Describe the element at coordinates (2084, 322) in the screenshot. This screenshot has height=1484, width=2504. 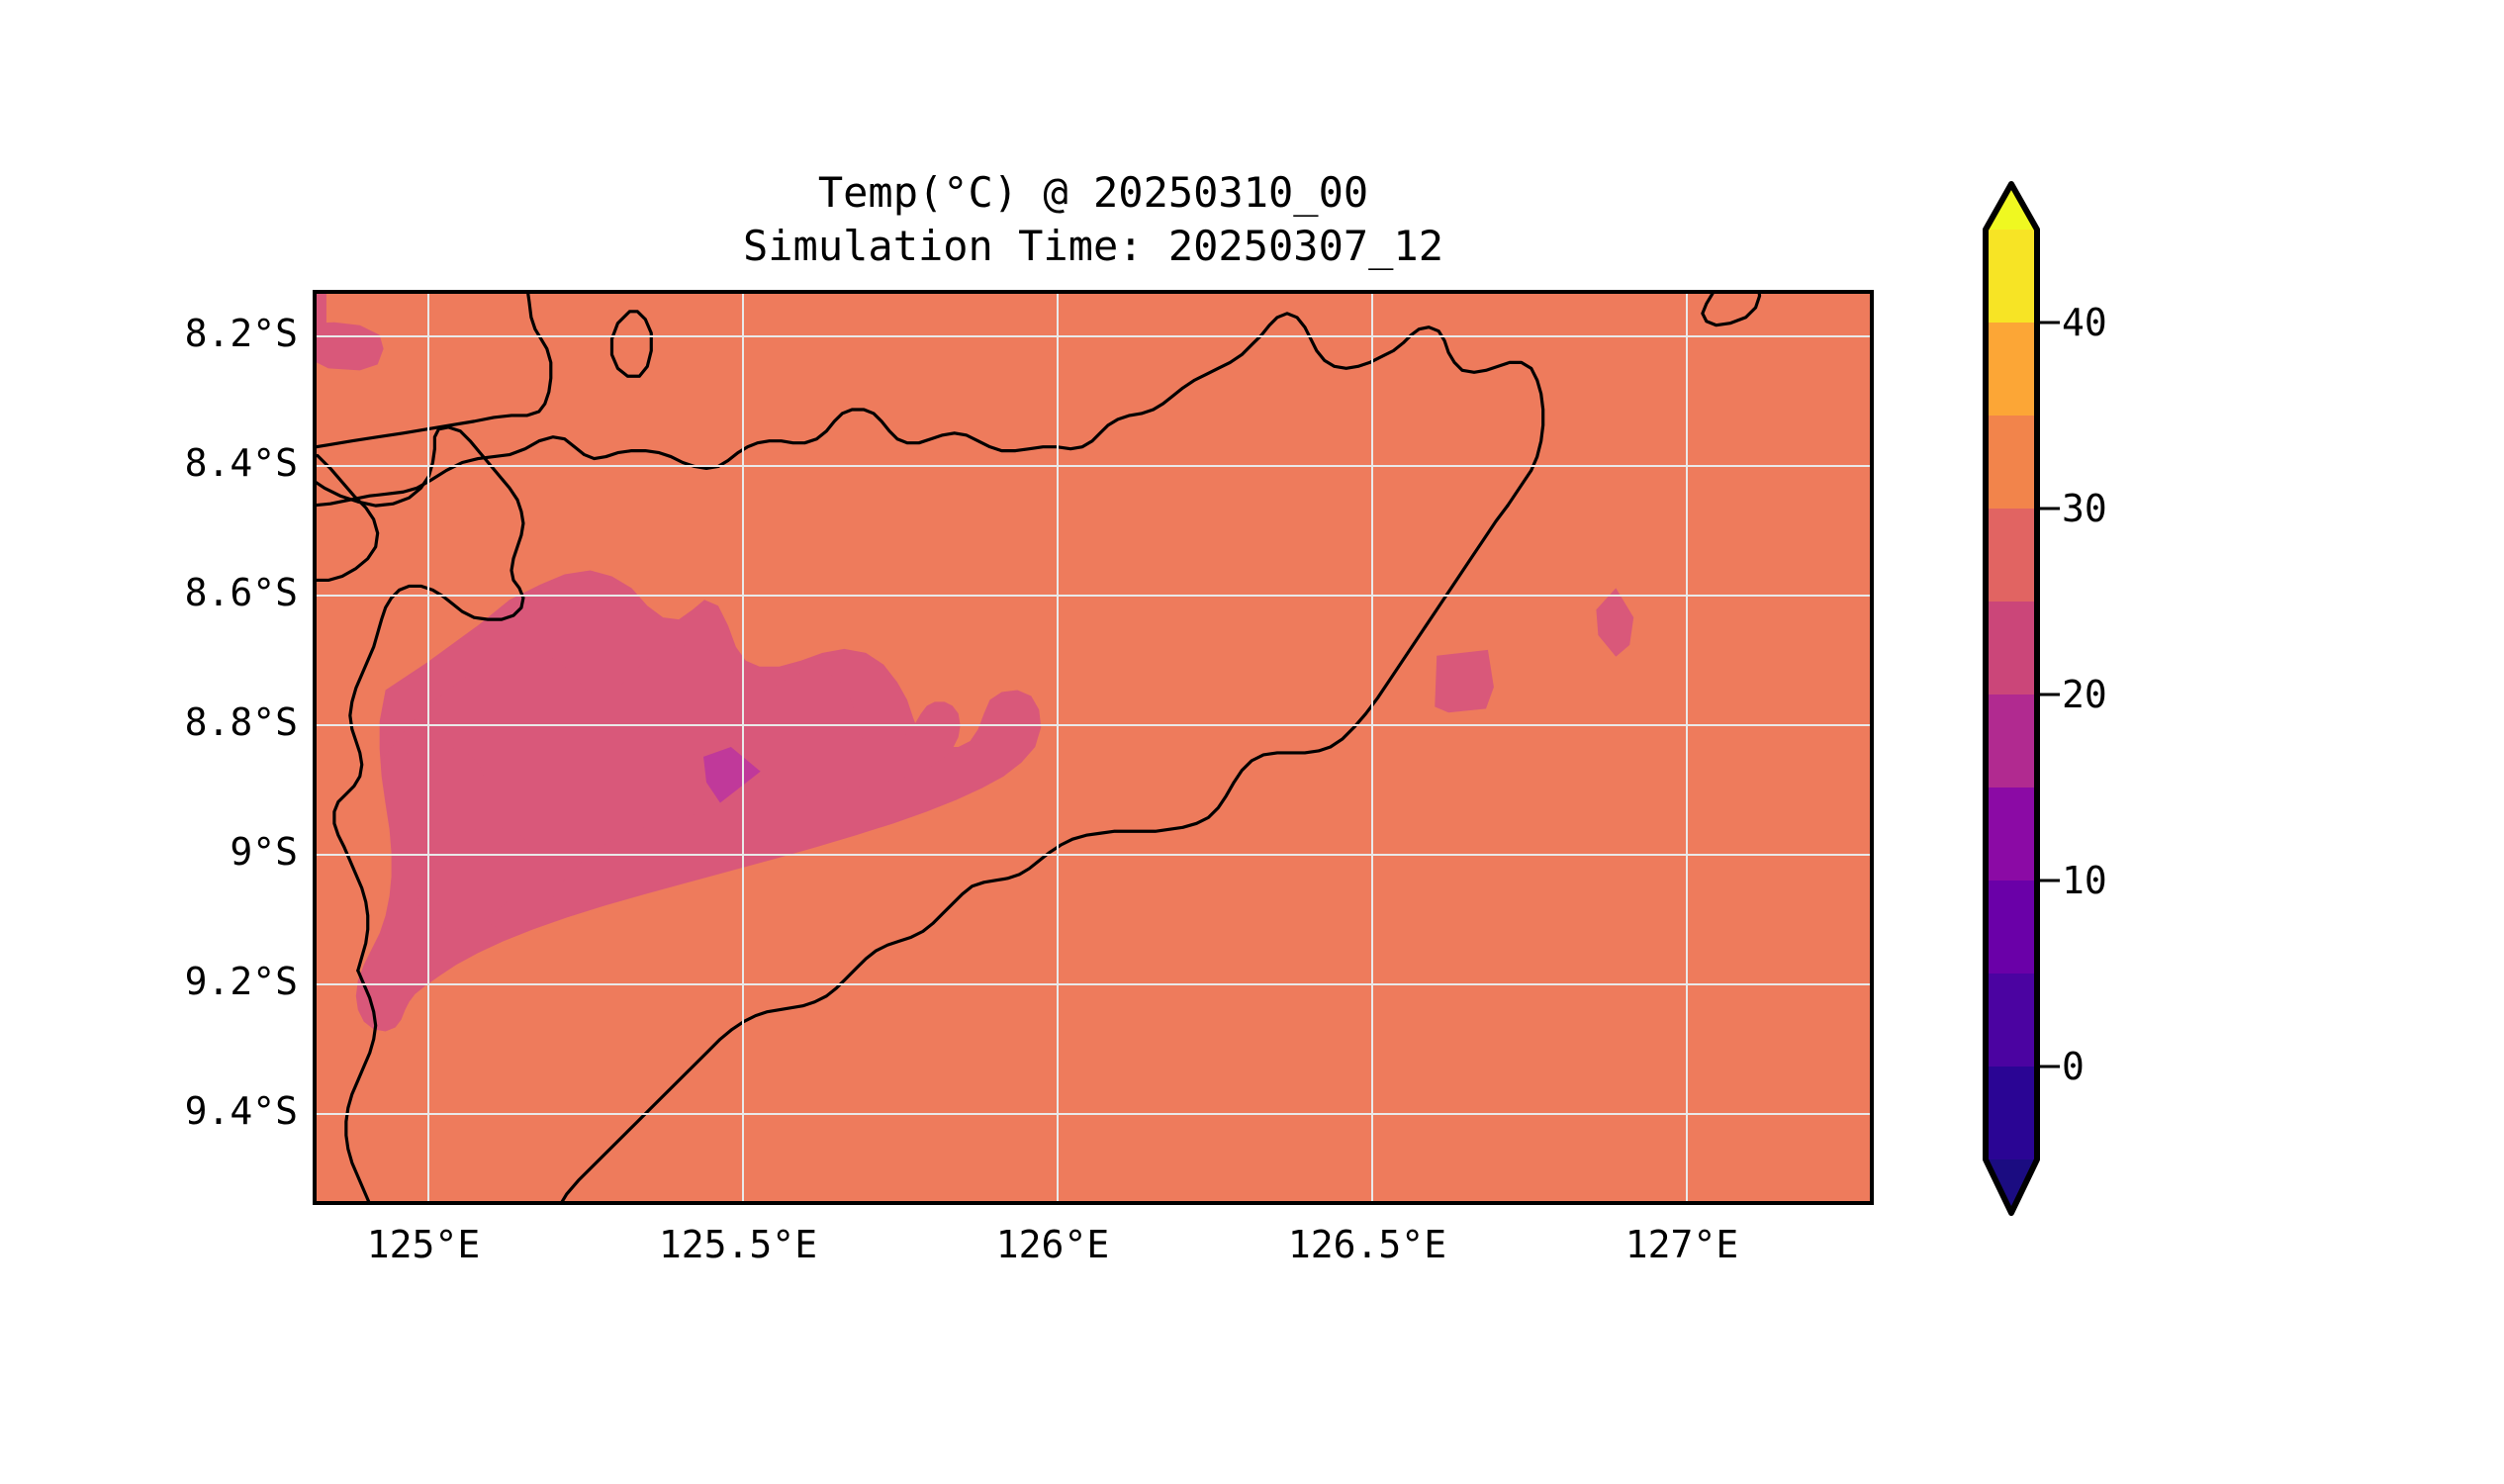
I see `colorbar-tick-label-40: 40` at that location.